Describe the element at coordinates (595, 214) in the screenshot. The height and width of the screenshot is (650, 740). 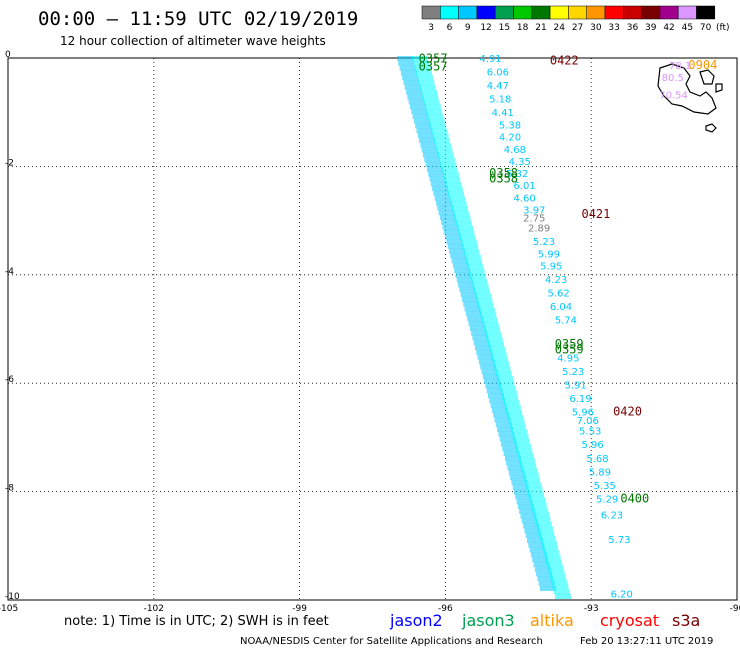
I see `pass-time-label: 0421` at that location.